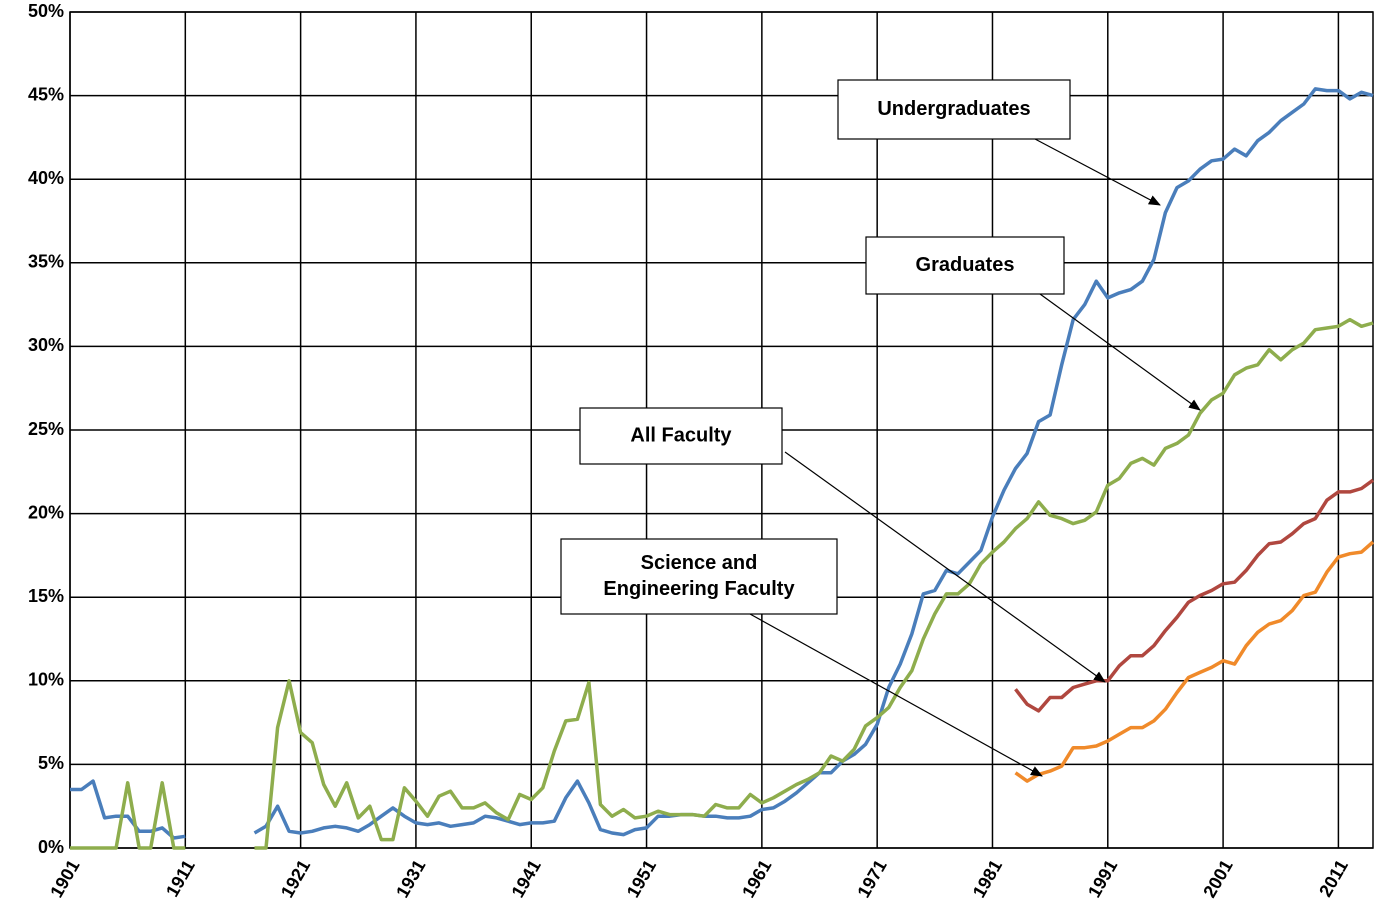 The width and height of the screenshot is (1375, 914). I want to click on y-tick-label: 5%, so click(51, 763).